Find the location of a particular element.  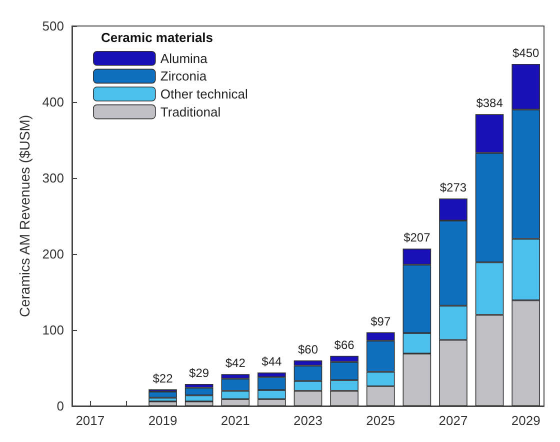

x-tick-label: 2019 is located at coordinates (163, 420).